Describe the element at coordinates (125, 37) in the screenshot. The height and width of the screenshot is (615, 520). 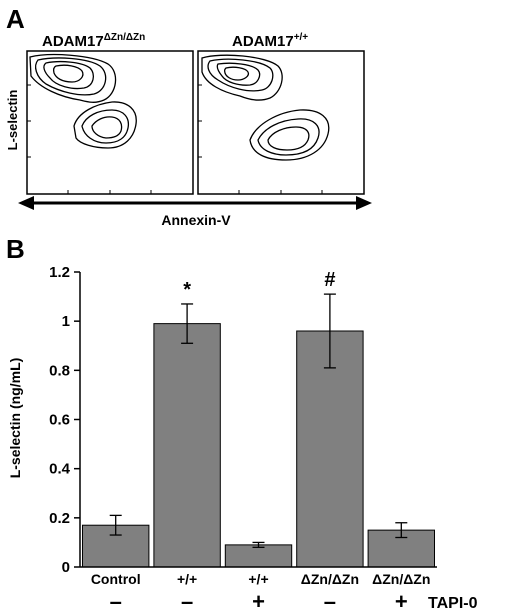
I see `left-plot-title-sup: ΔZn/ΔZn` at that location.